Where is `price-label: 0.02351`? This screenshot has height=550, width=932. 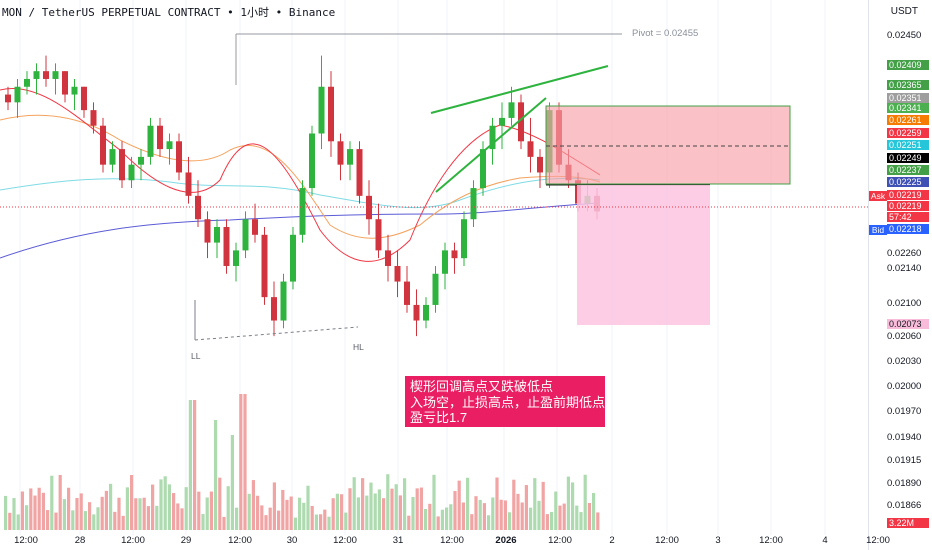 price-label: 0.02351 is located at coordinates (908, 98).